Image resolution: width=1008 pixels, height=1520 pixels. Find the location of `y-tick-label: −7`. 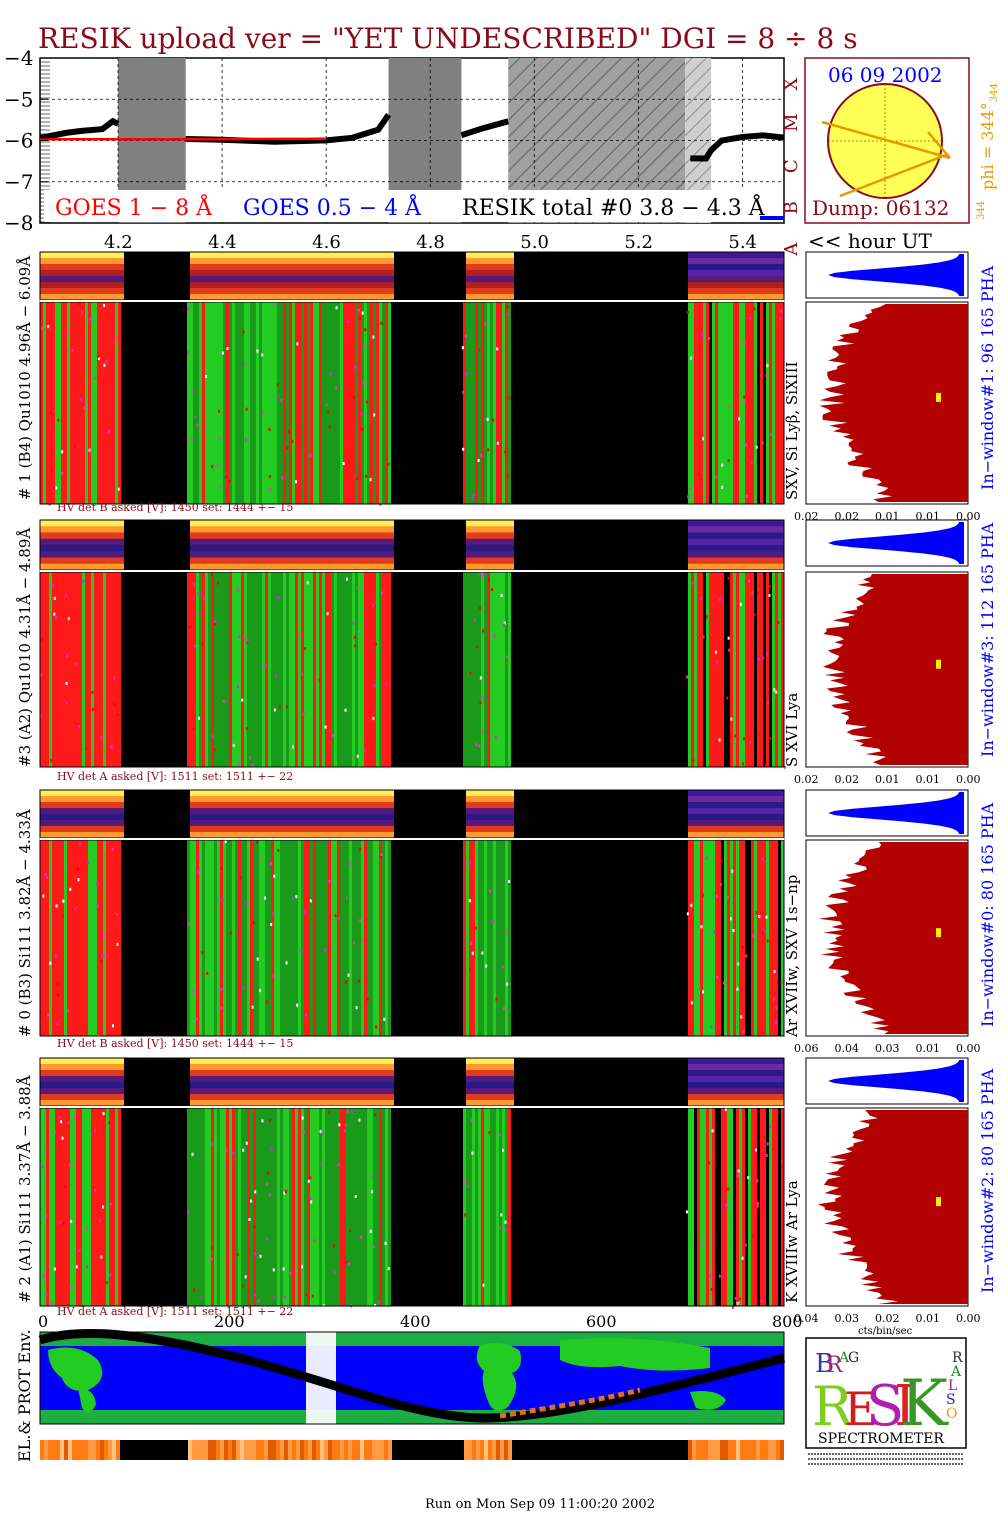

y-tick-label: −7 is located at coordinates (18, 182).